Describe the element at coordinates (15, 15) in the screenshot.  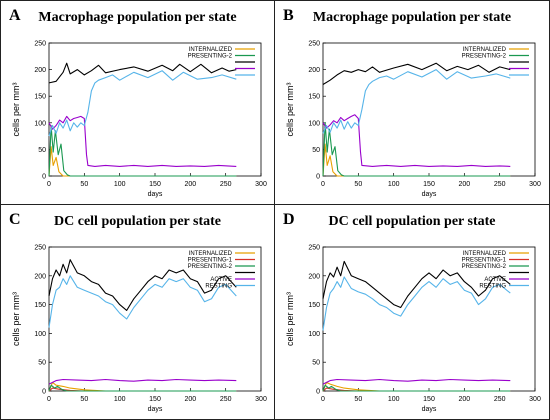
I see `panel-letter: A` at that location.